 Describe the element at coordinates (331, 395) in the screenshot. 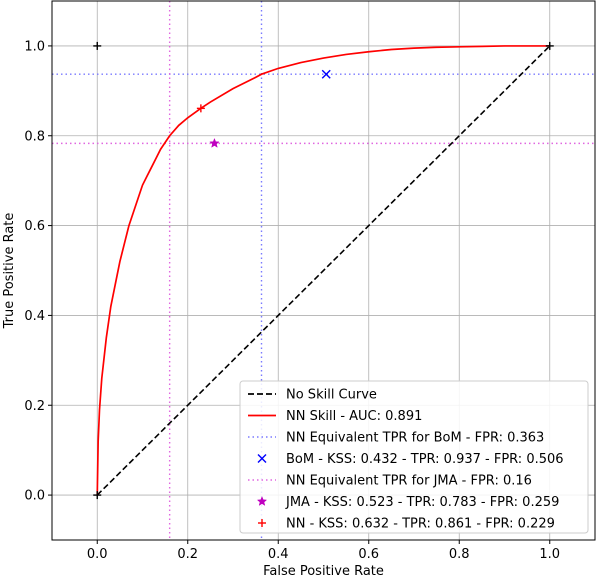

I see `legend-label-0: No Skill Curve` at that location.